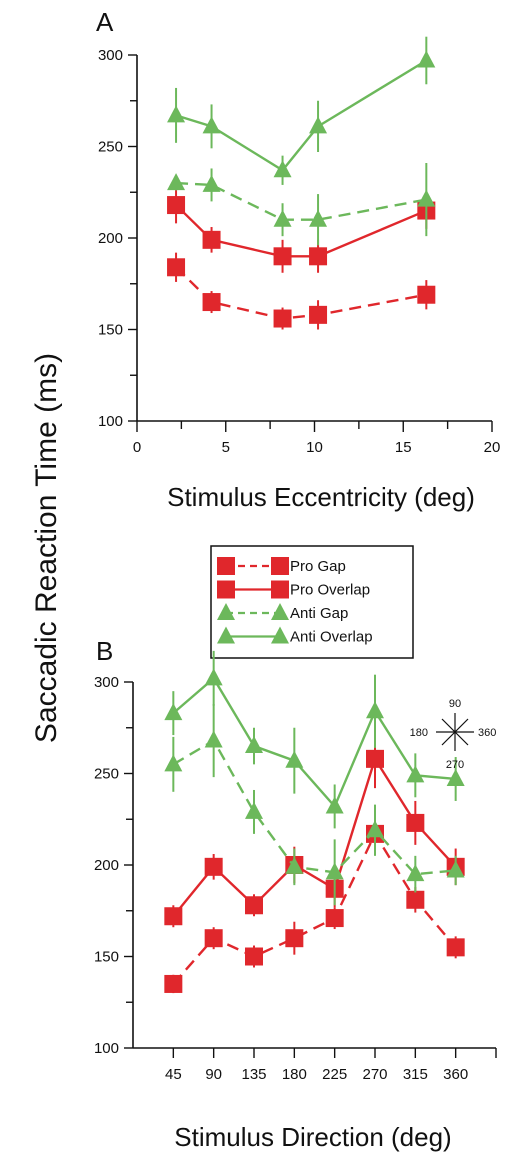  What do you see at coordinates (312, 1137) in the screenshot?
I see `panel-b-x-axis-label: Stimulus Direction (deg)` at bounding box center [312, 1137].